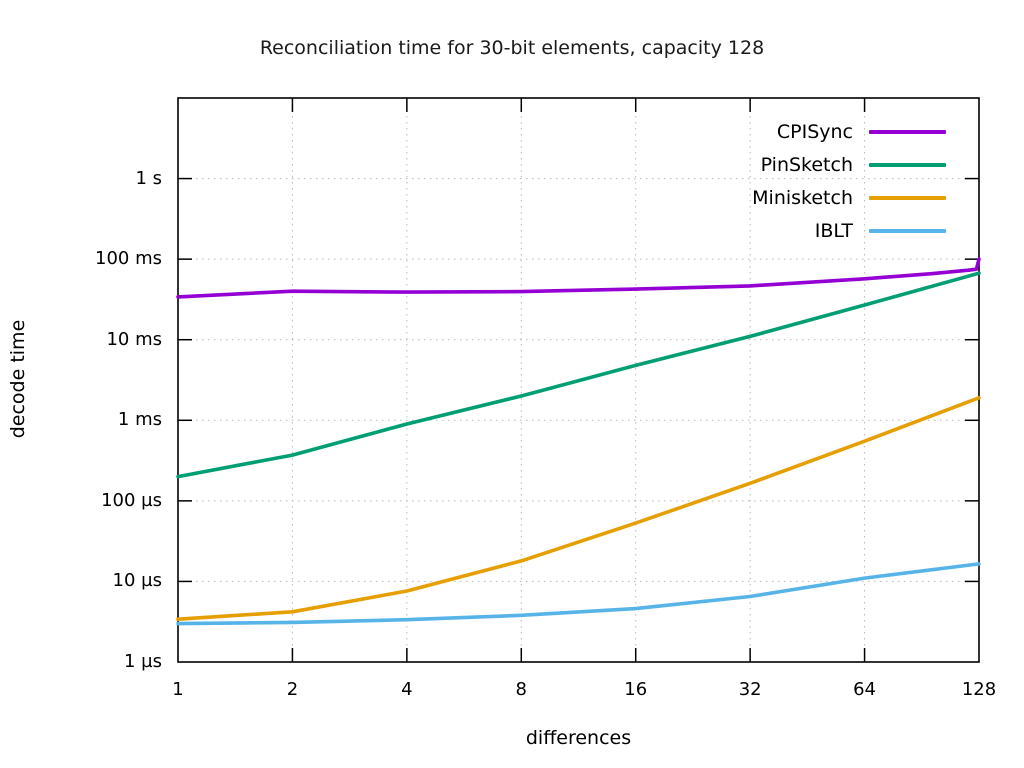 Image resolution: width=1024 pixels, height=768 pixels. I want to click on legend-swatch-pinsketch, so click(907, 165).